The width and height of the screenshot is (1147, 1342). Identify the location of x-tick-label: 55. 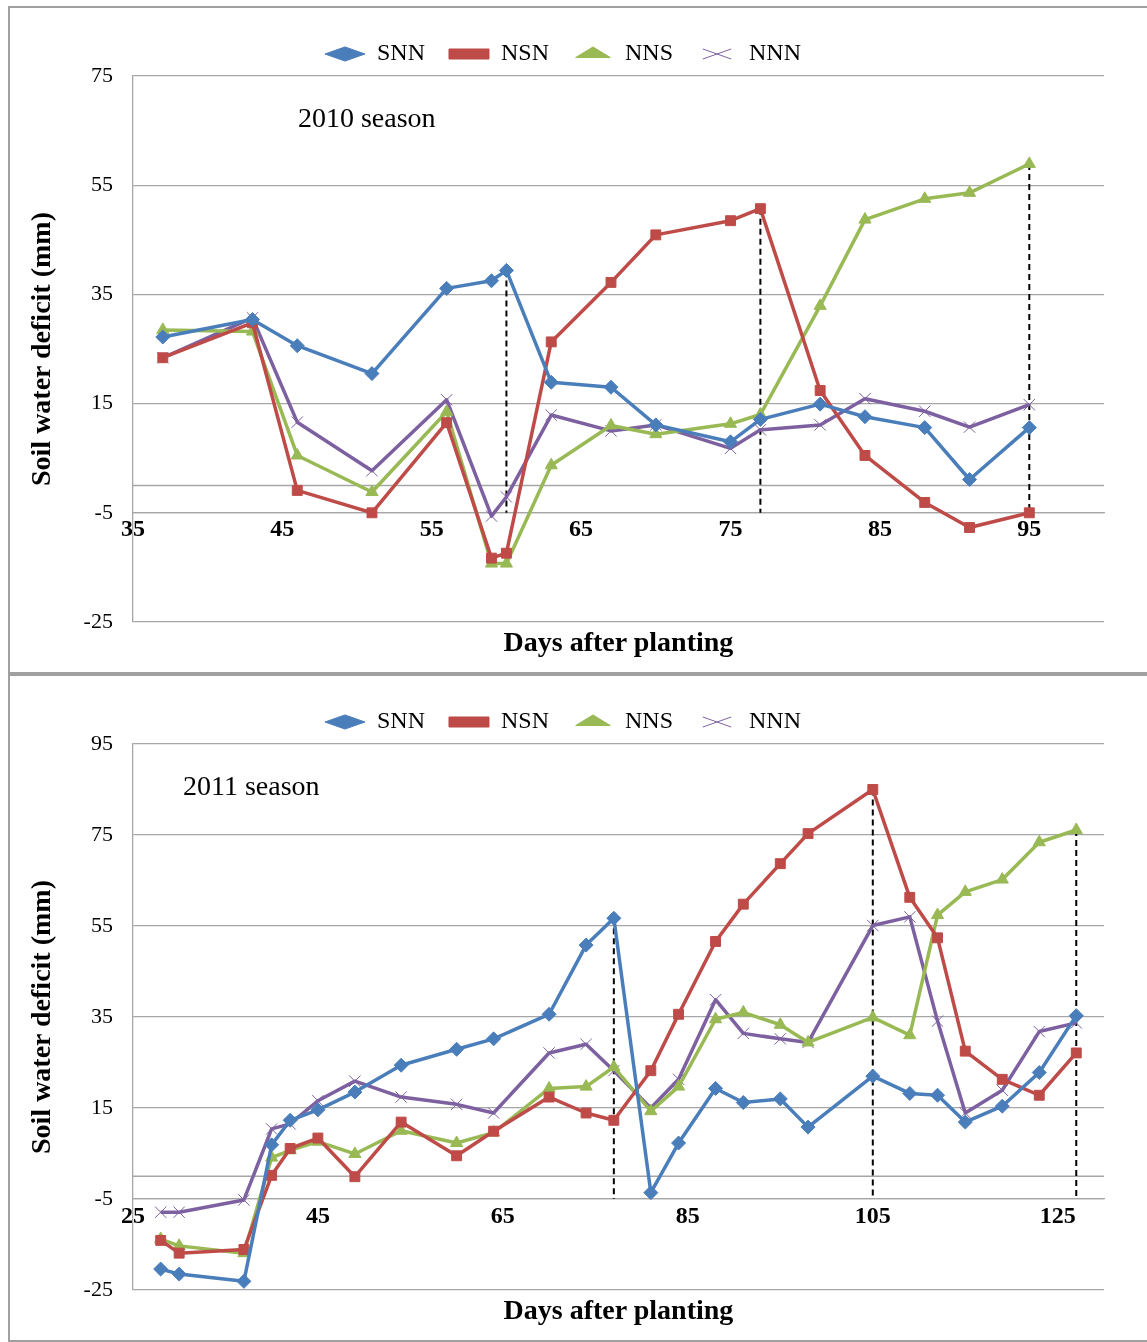
(431, 528).